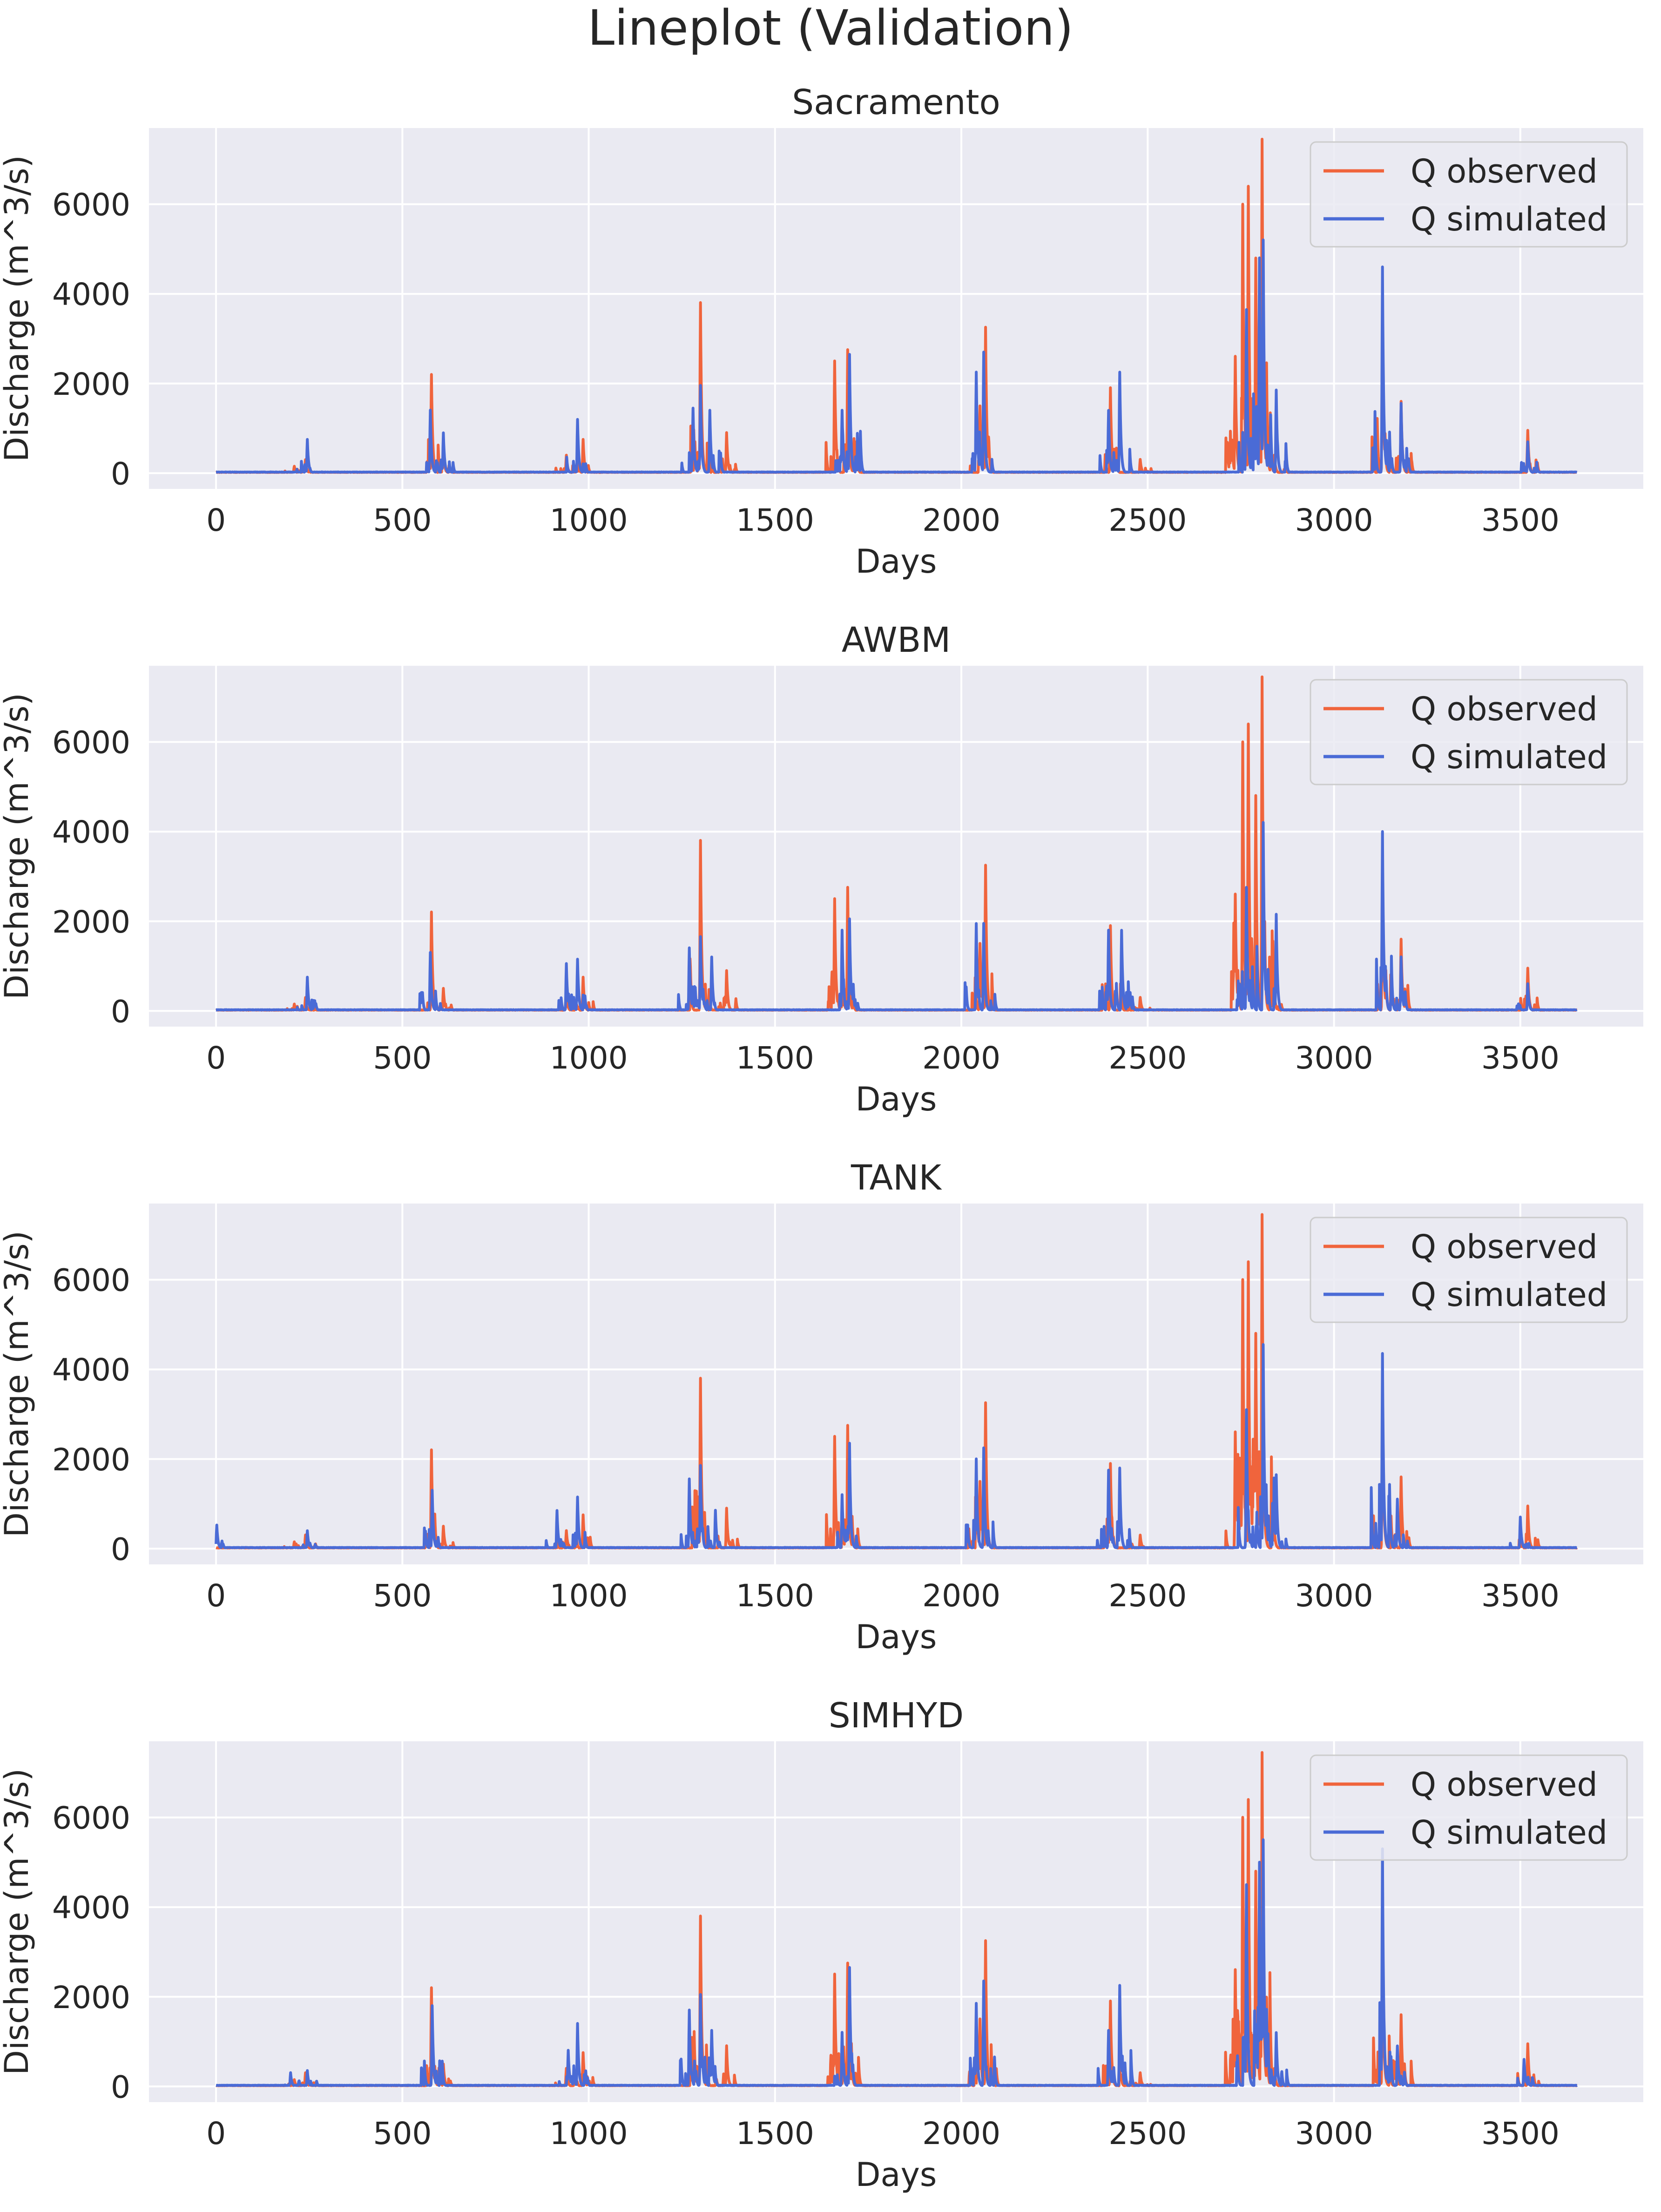  I want to click on panel-title: AWBM, so click(897, 640).